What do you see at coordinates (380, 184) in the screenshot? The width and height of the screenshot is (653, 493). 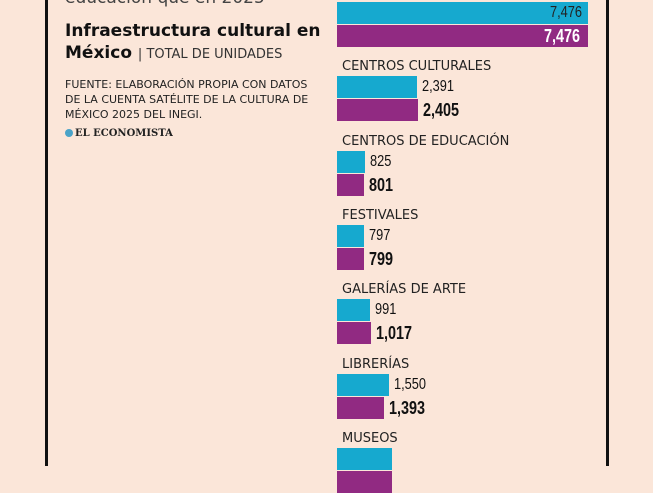 I see `data-label: 801` at bounding box center [380, 184].